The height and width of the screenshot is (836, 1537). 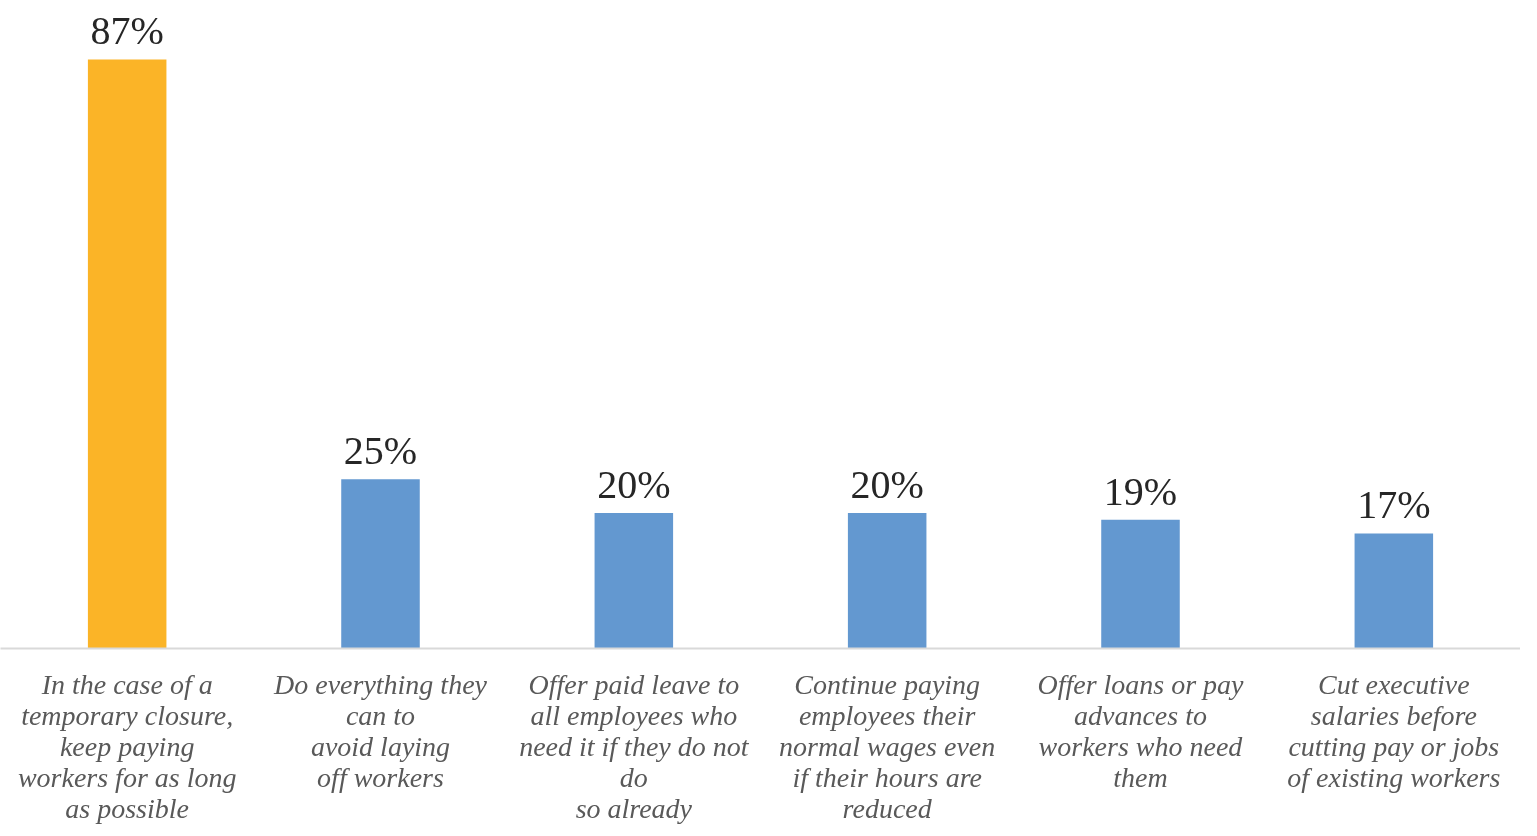 What do you see at coordinates (380, 451) in the screenshot?
I see `data-label: 25%` at bounding box center [380, 451].